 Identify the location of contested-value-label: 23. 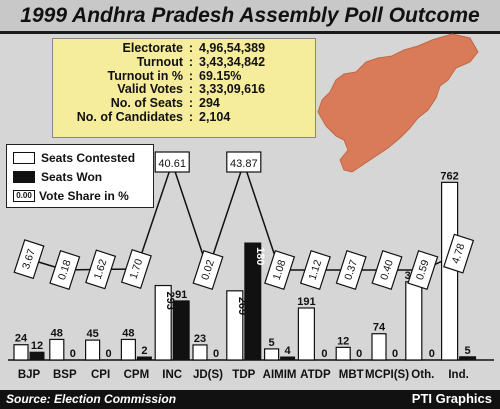
(200, 339).